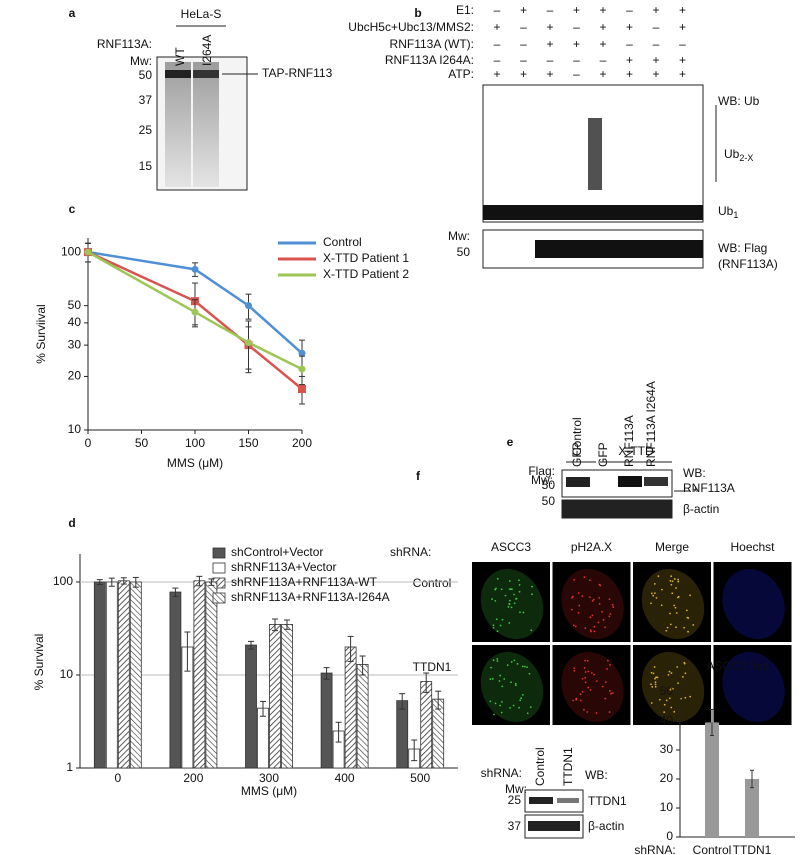 Image resolution: width=800 pixels, height=855 pixels. What do you see at coordinates (195, 463) in the screenshot?
I see `x-axis-label: MMS (μM)` at bounding box center [195, 463].